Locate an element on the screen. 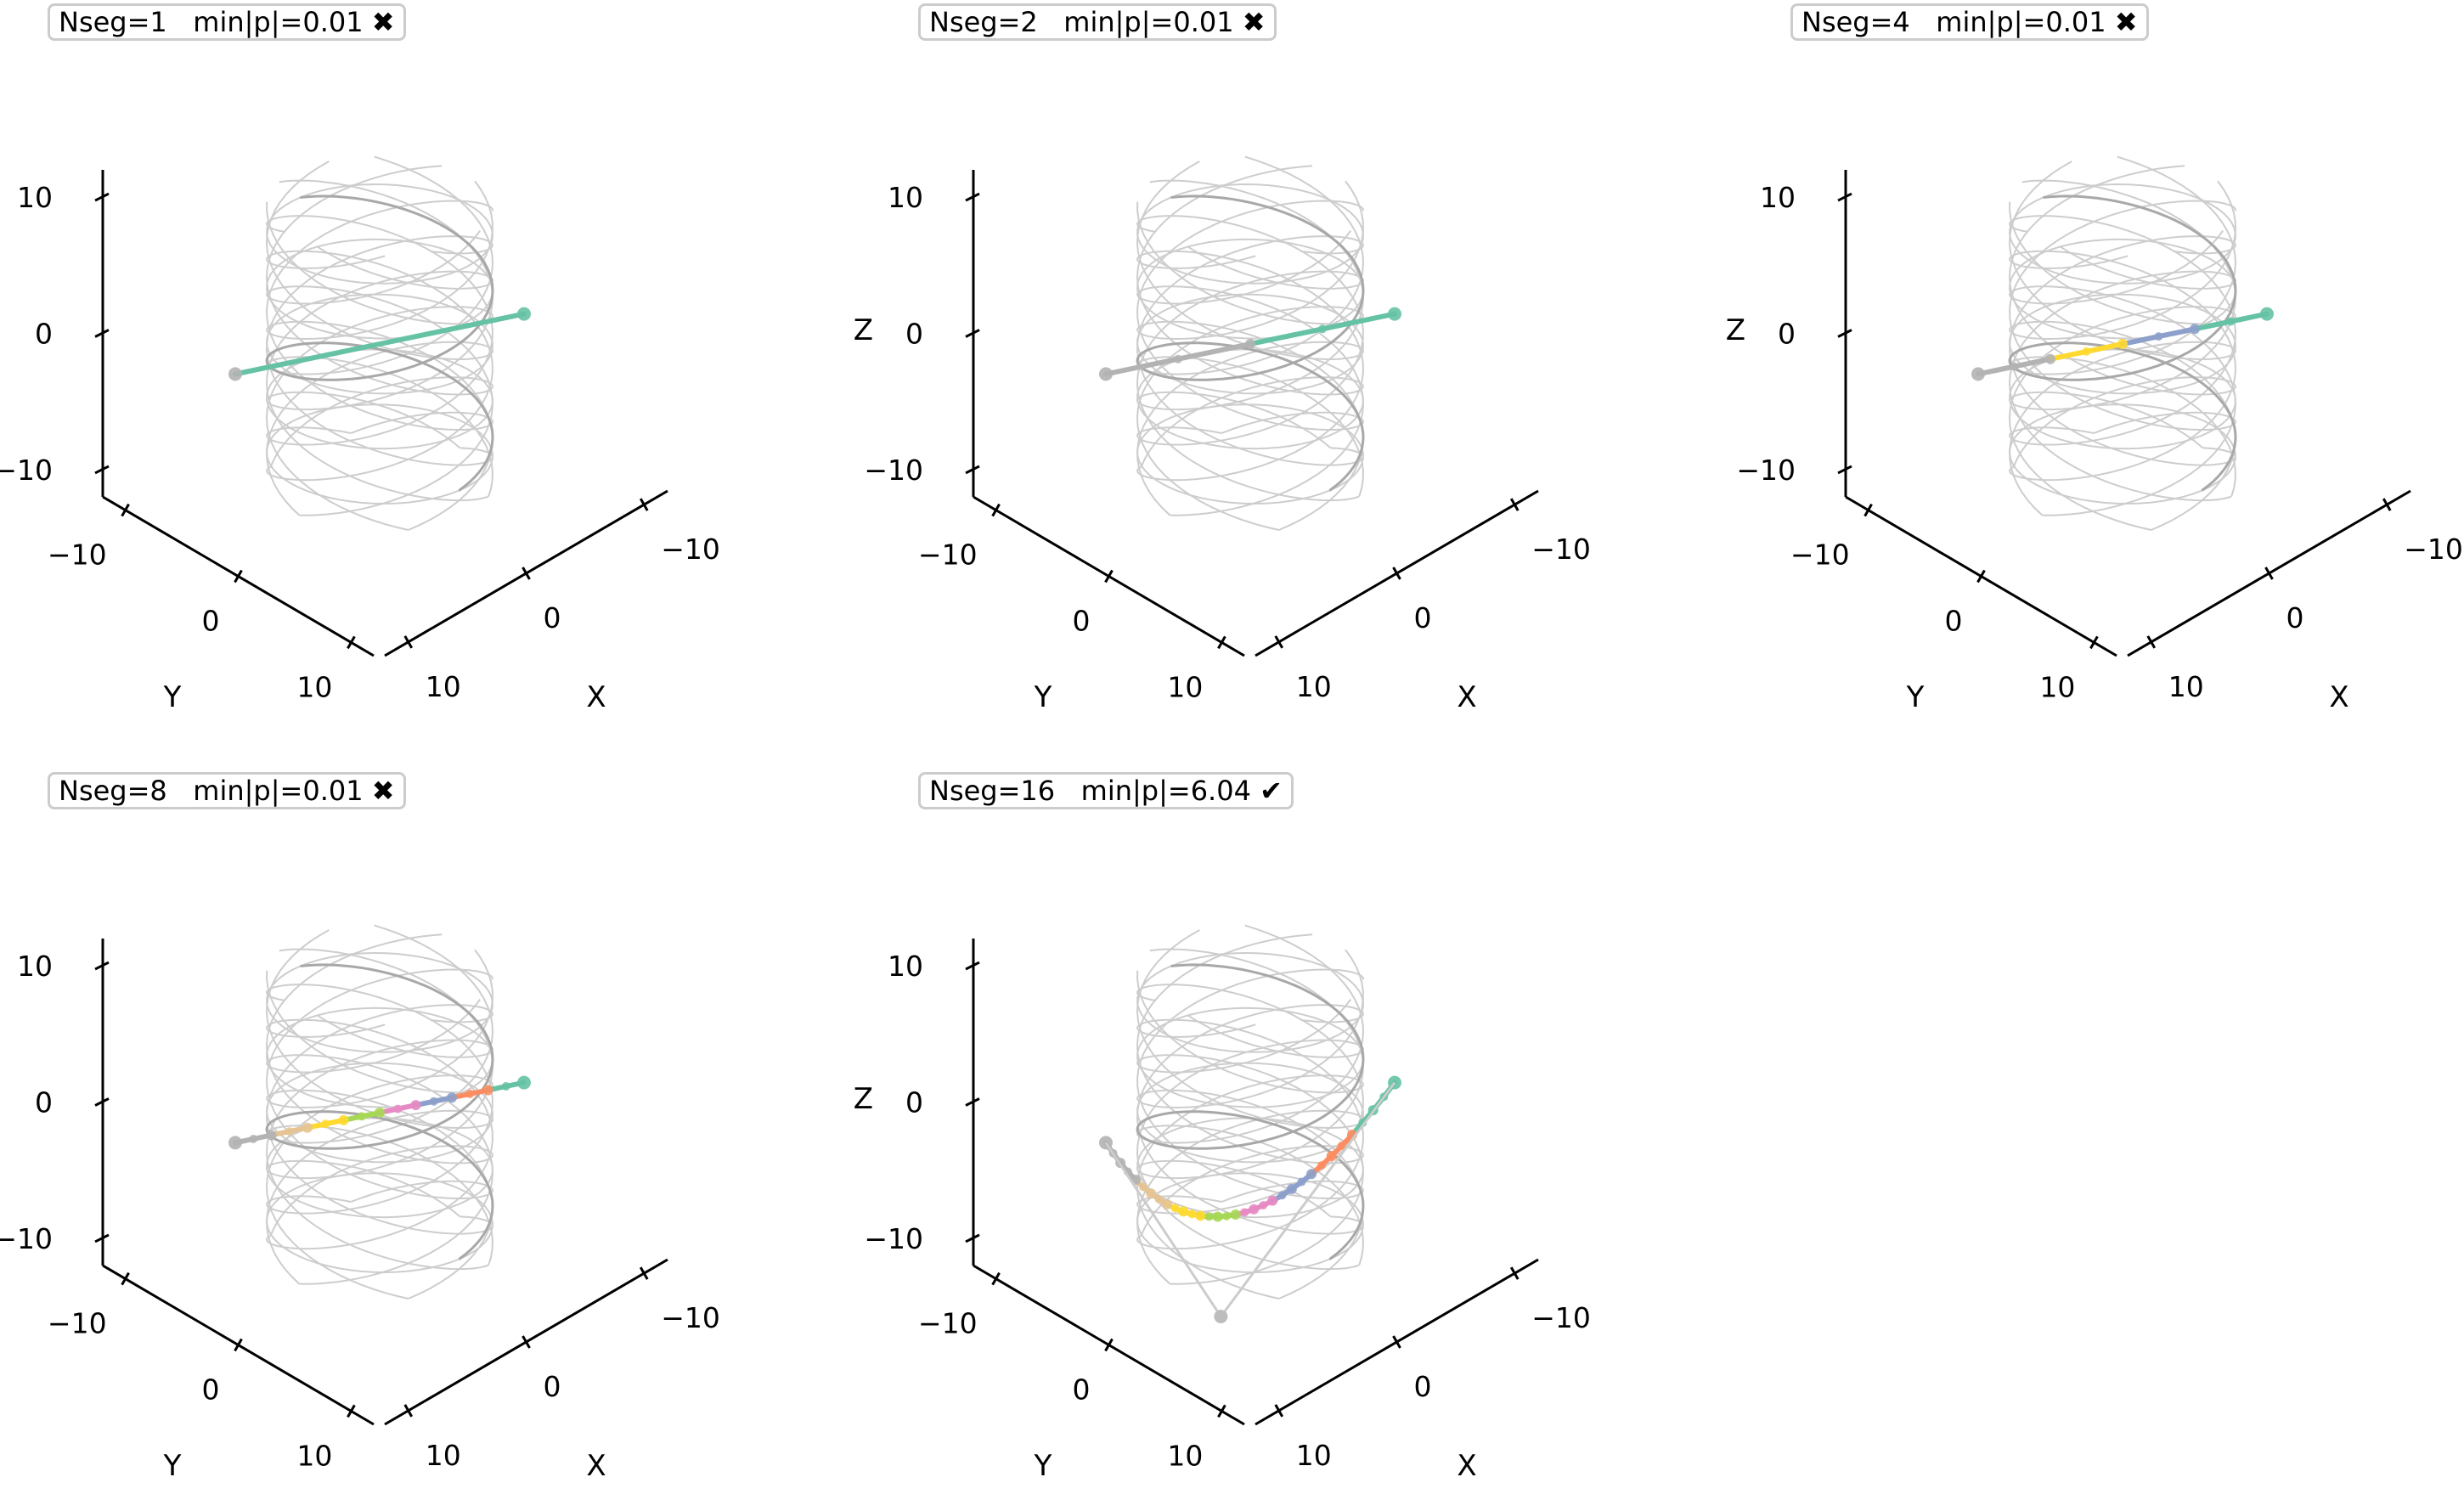  axes: −10 0 10 −10 0 10 −10 0 10 Y X Z is located at coordinates (1222, 1211).